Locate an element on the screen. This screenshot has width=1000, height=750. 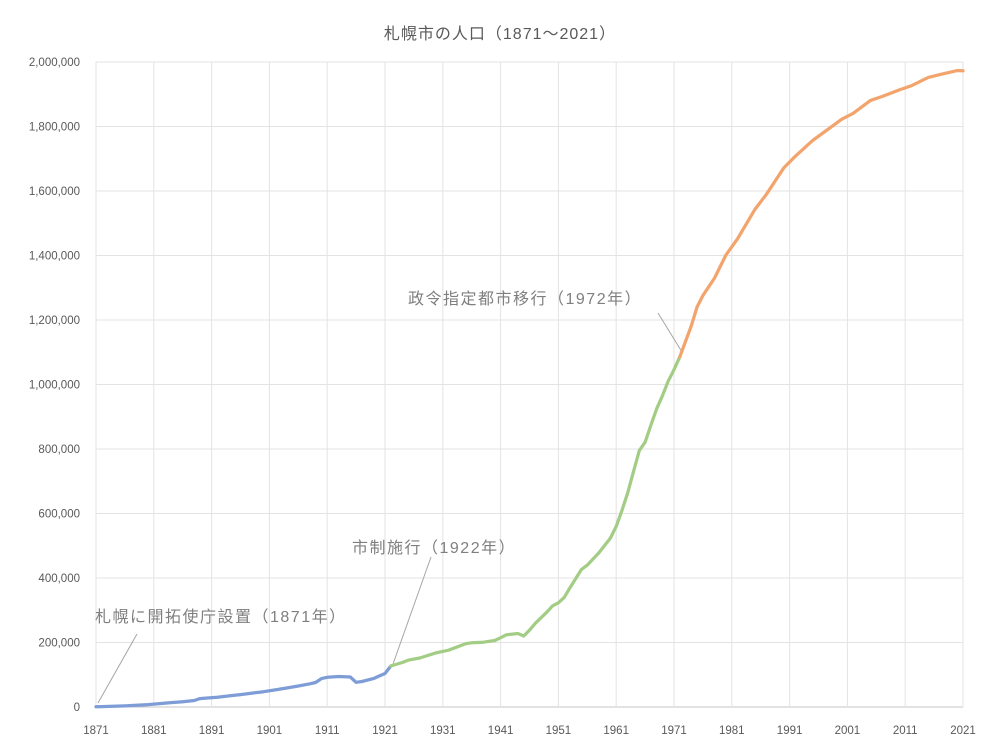
y-tick-label: 1,200,000 is located at coordinates (54, 321).